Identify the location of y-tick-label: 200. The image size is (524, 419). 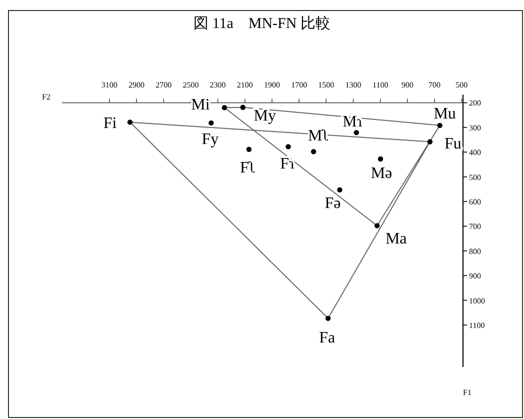
(475, 103).